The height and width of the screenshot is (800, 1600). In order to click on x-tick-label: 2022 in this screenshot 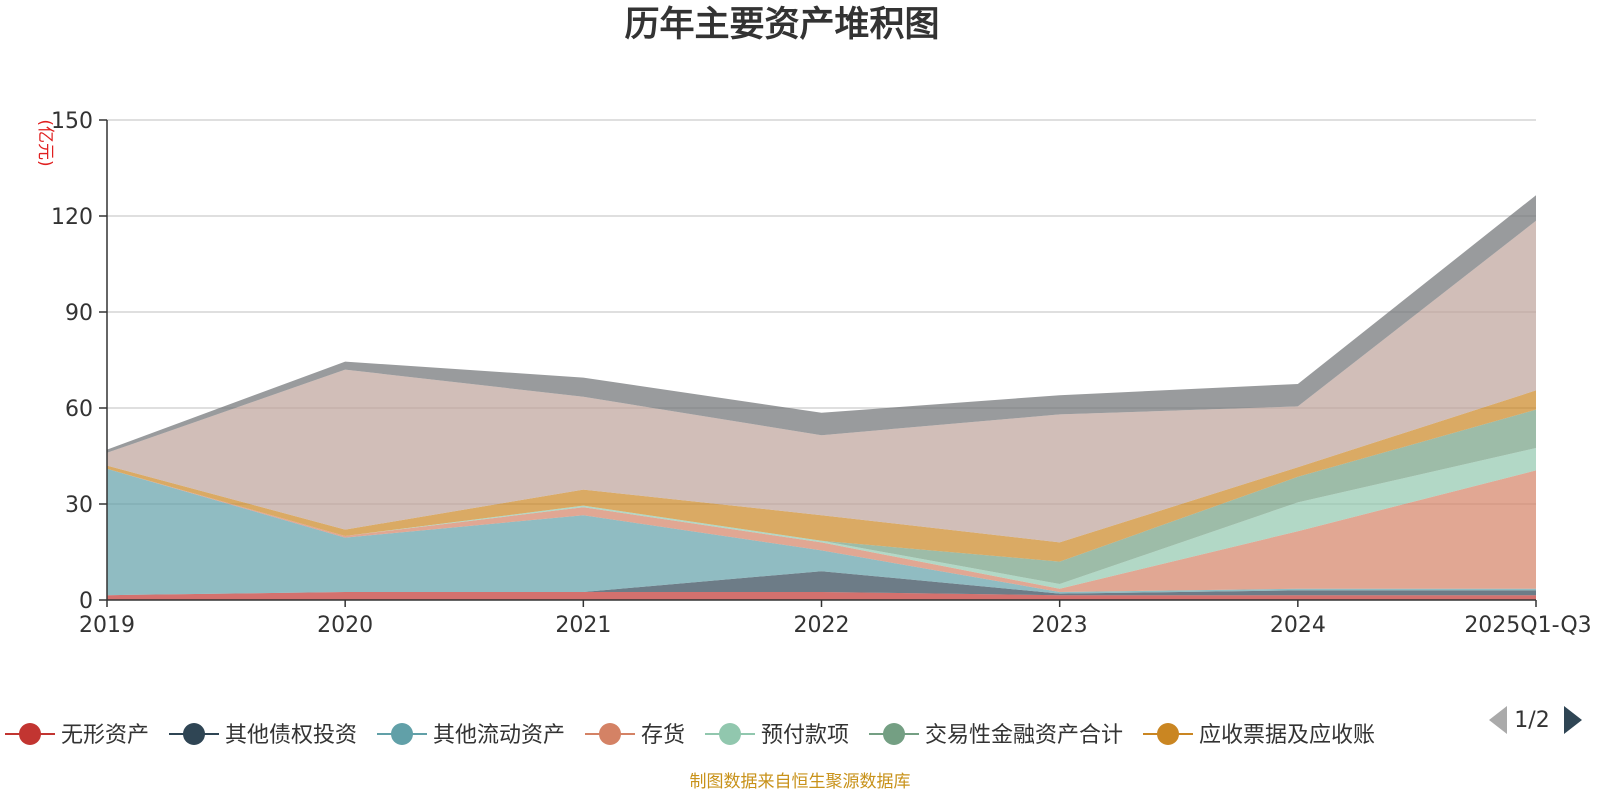, I will do `click(822, 625)`.